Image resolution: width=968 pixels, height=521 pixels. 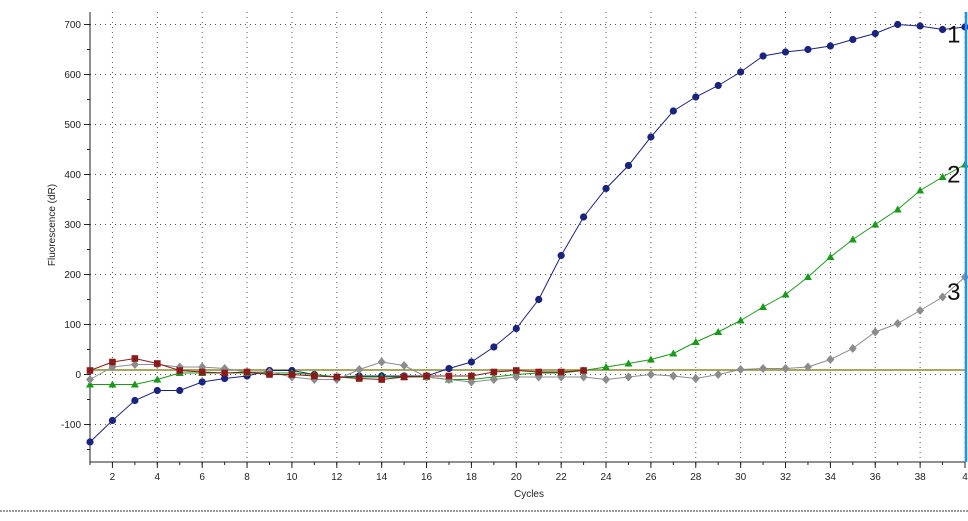 What do you see at coordinates (202, 477) in the screenshot?
I see `x-tick-label: 6` at bounding box center [202, 477].